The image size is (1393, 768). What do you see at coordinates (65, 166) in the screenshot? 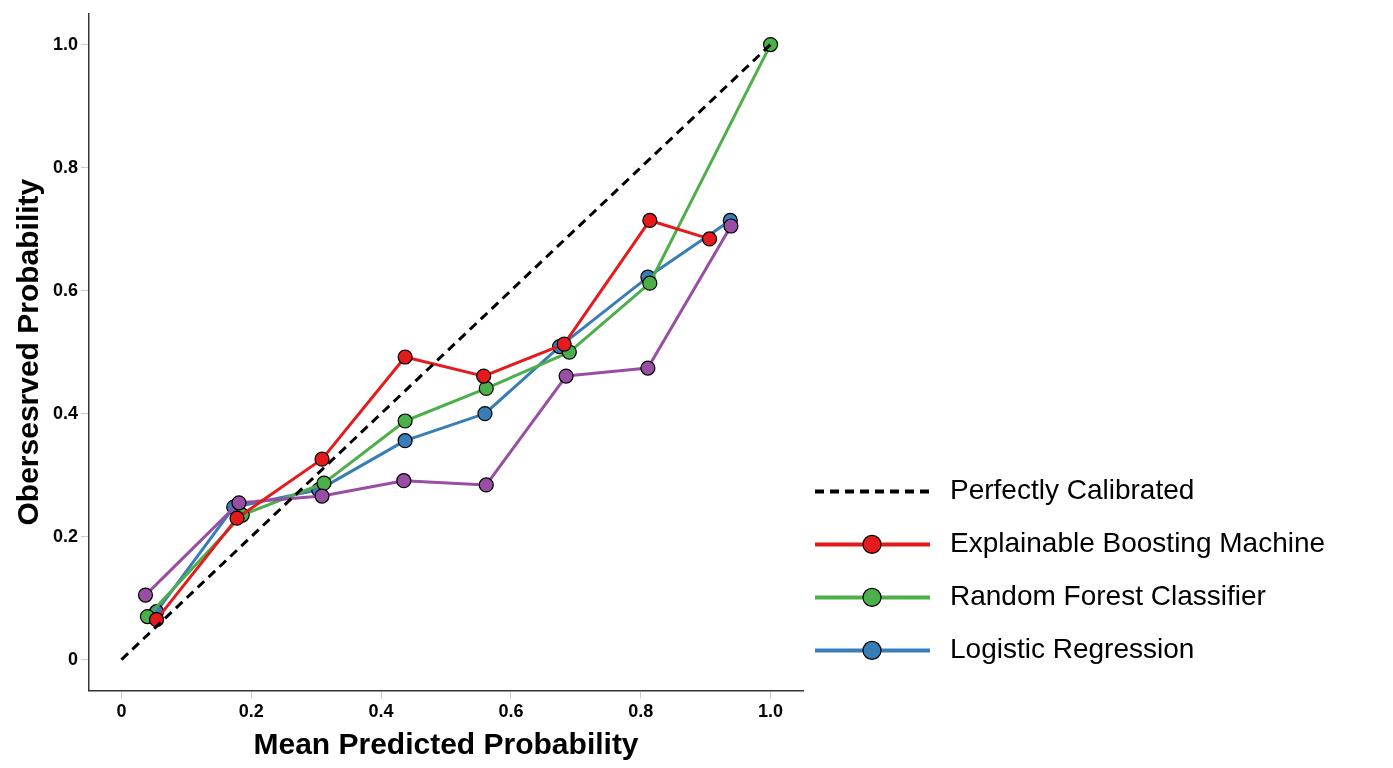
I see `y-tick-label: 0.8` at bounding box center [65, 166].